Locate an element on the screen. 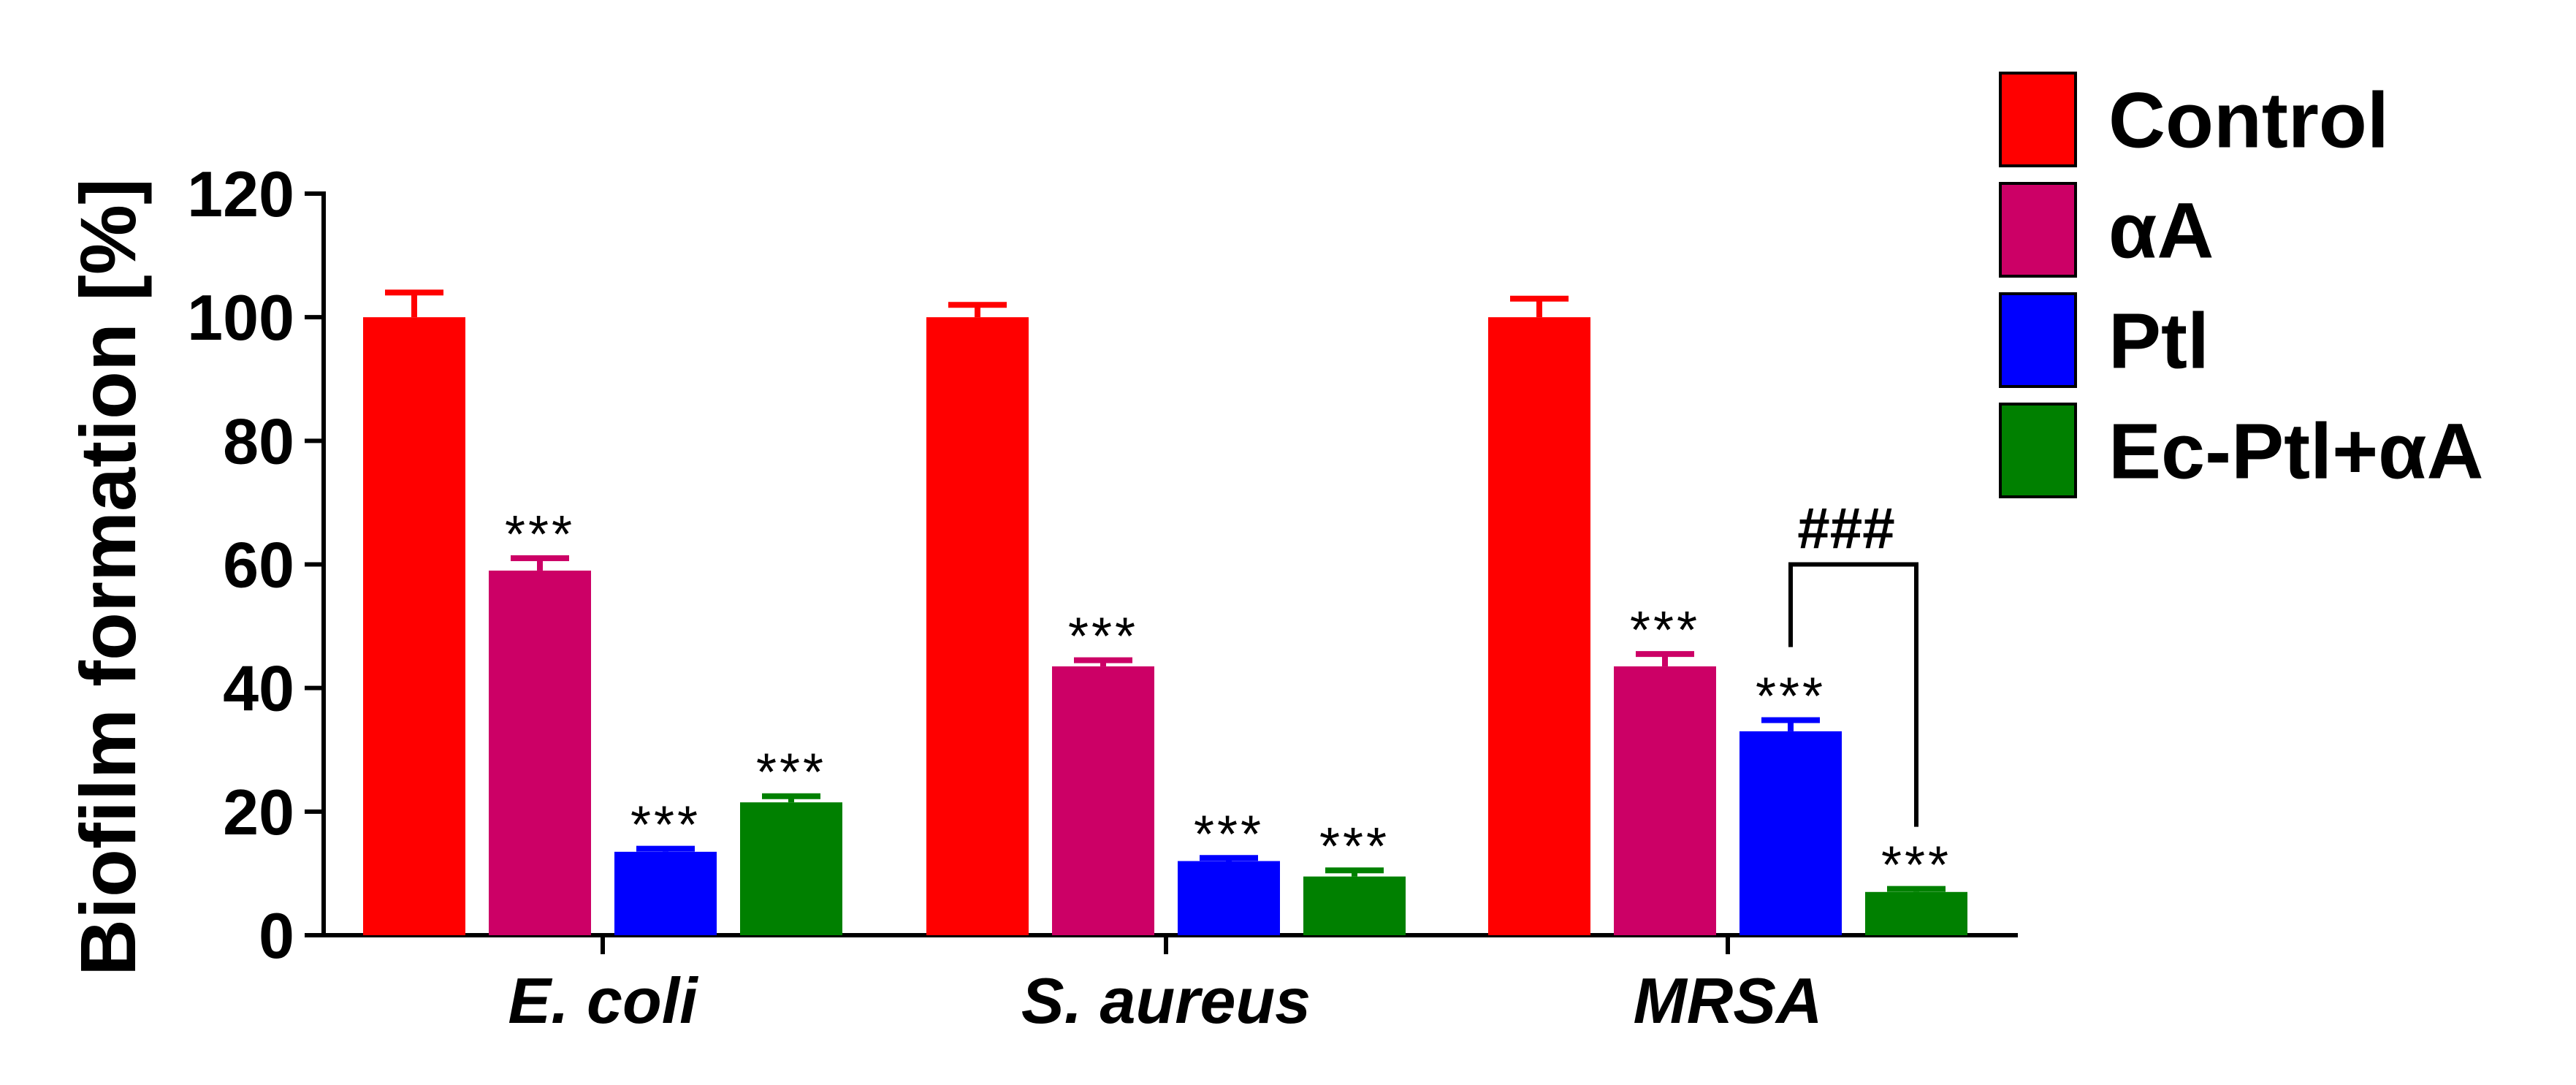  y-tick-label: 40 is located at coordinates (258, 688).